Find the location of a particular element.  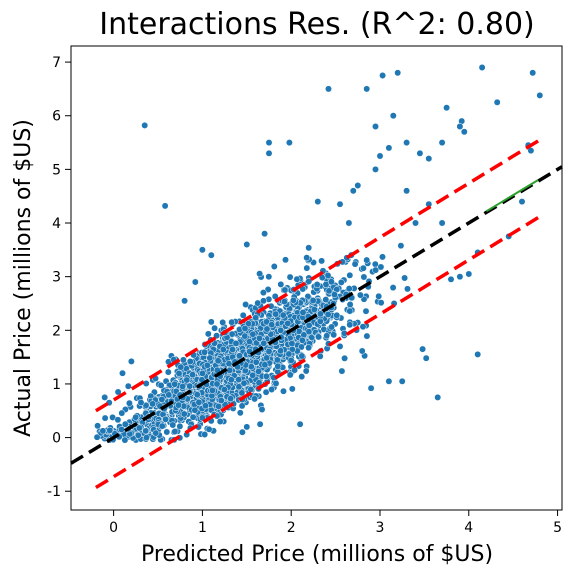

x-tick-label: 4 is located at coordinates (468, 528).